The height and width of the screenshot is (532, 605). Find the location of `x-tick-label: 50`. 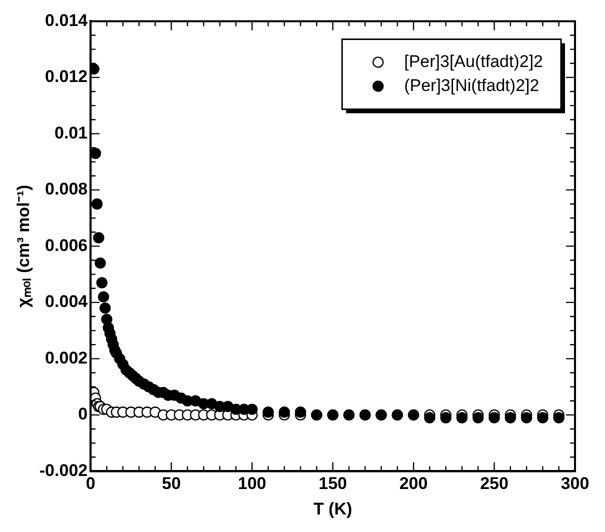

x-tick-label: 50 is located at coordinates (171, 484).